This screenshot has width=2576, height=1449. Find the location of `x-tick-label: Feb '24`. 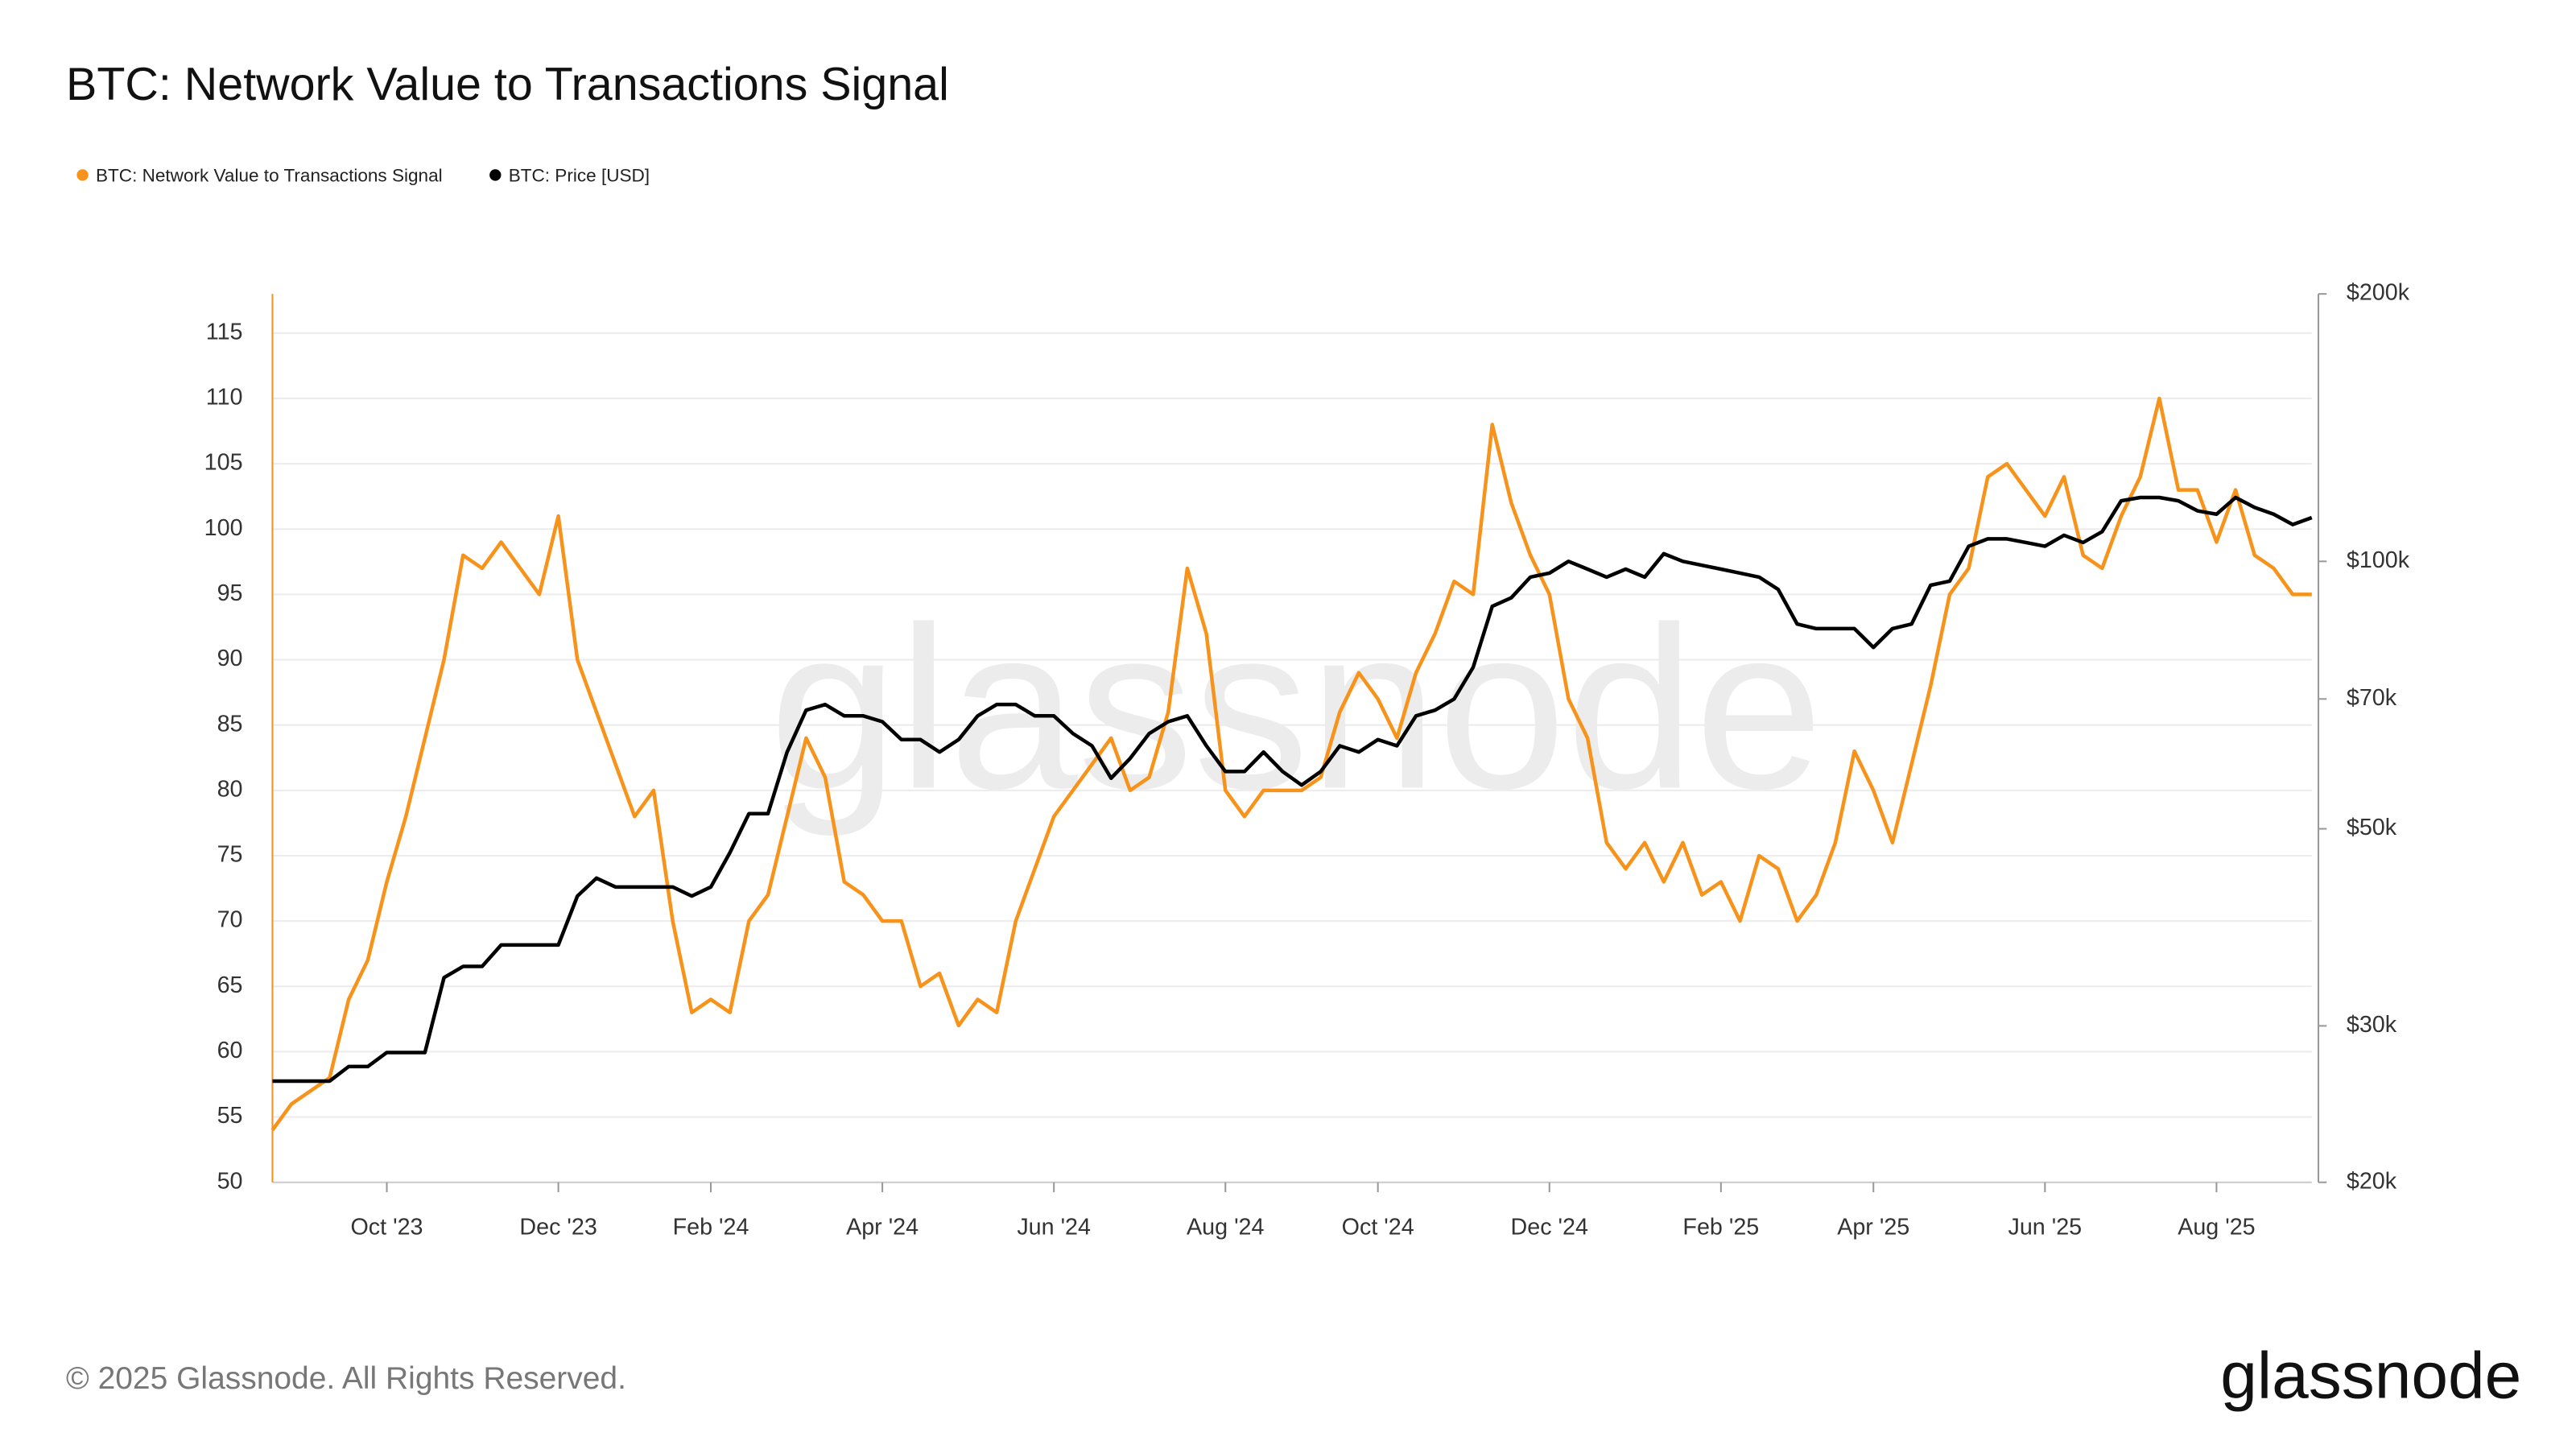

x-tick-label: Feb '24 is located at coordinates (711, 1228).